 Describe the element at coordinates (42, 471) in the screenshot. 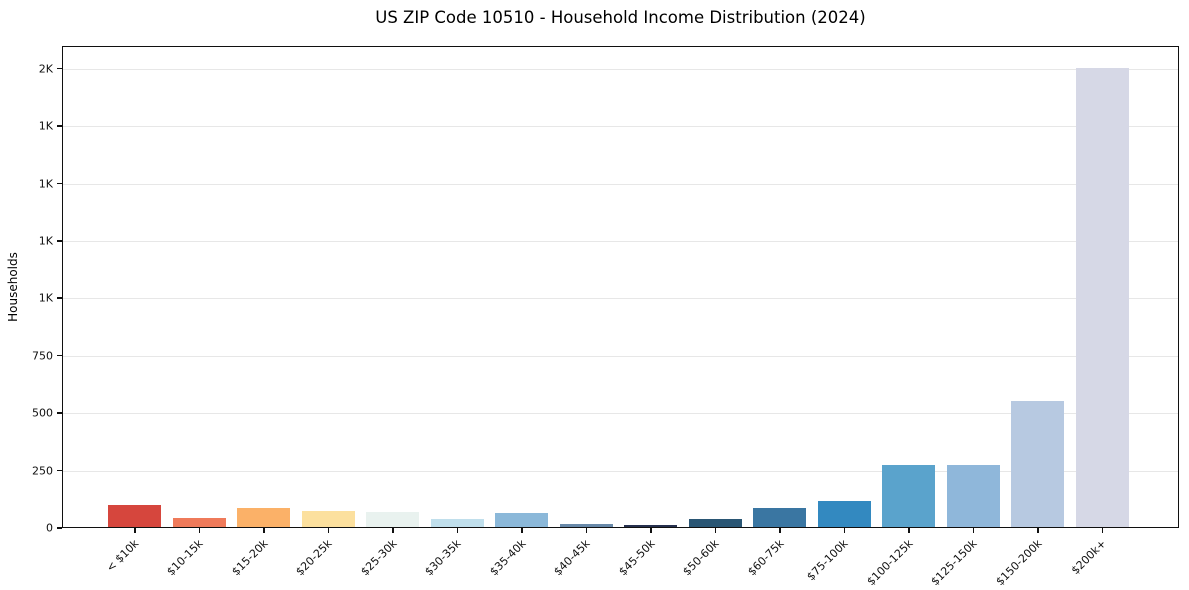

I see `y-tick-label: 250` at that location.